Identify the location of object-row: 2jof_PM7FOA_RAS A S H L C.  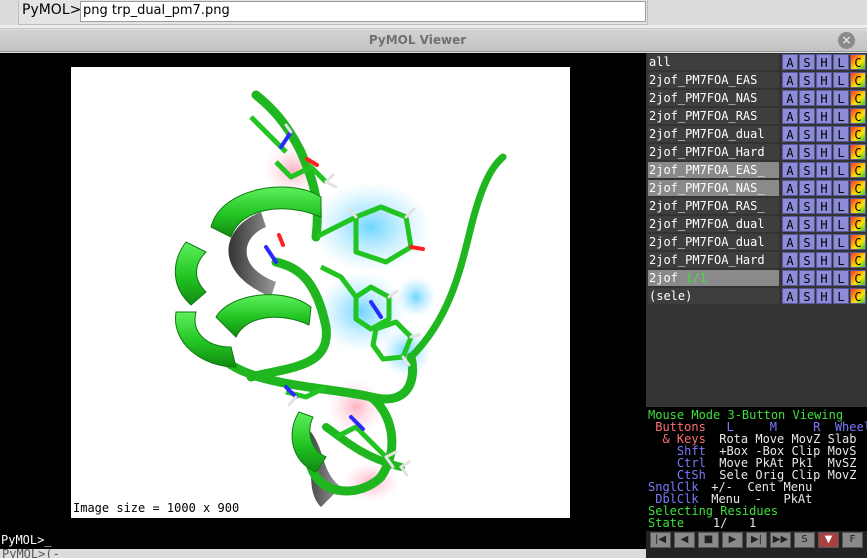
(756, 116).